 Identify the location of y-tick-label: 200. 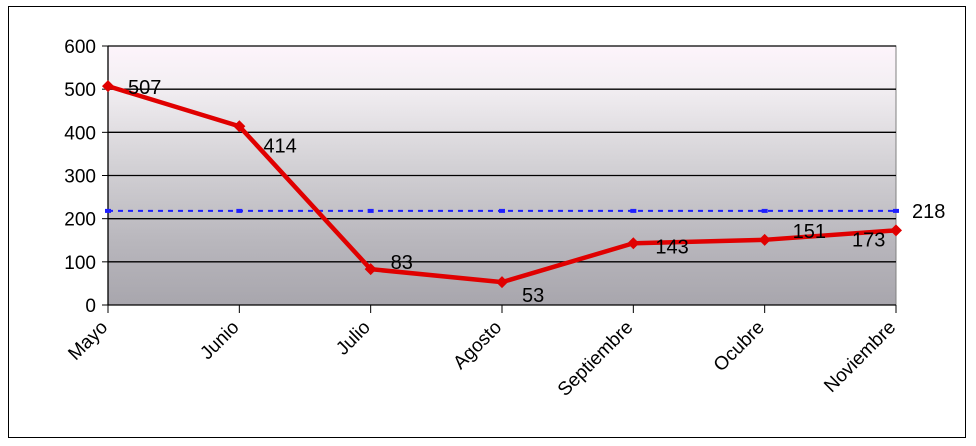
(80, 220).